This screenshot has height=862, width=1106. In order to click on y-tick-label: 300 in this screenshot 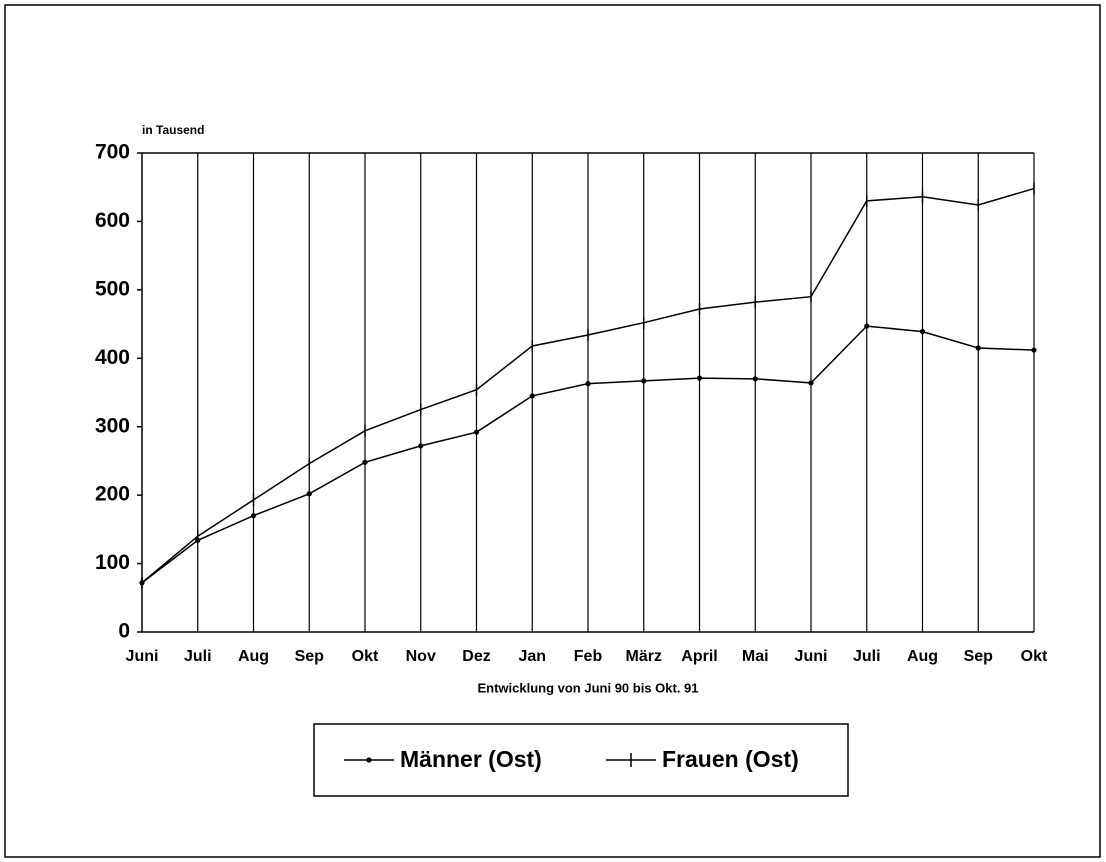, I will do `click(112, 425)`.